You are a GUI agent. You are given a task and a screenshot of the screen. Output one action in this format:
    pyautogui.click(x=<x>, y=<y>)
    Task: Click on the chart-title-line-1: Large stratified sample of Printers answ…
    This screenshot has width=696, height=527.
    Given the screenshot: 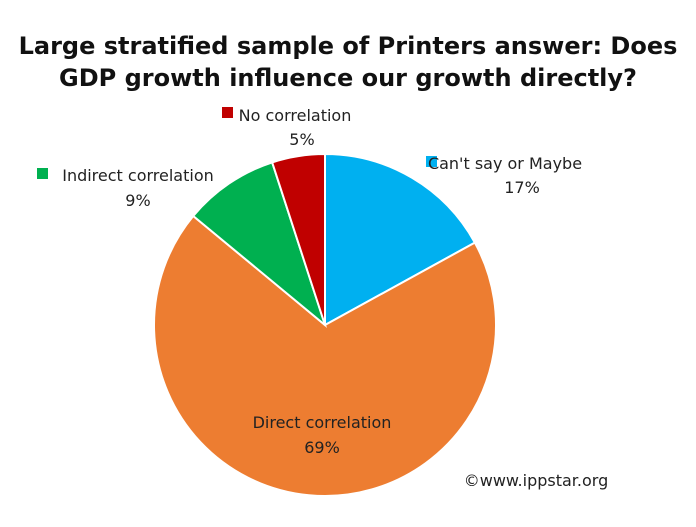 What is the action you would take?
    pyautogui.click(x=348, y=46)
    